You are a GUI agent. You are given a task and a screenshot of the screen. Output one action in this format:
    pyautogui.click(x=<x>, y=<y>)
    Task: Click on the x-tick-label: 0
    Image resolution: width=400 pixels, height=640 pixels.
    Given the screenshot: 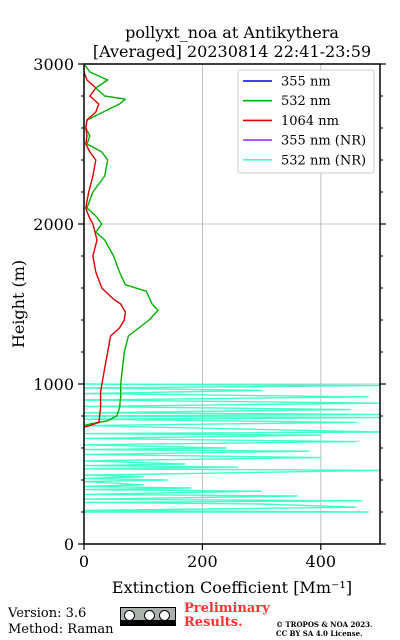 What is the action you would take?
    pyautogui.click(x=84, y=561)
    